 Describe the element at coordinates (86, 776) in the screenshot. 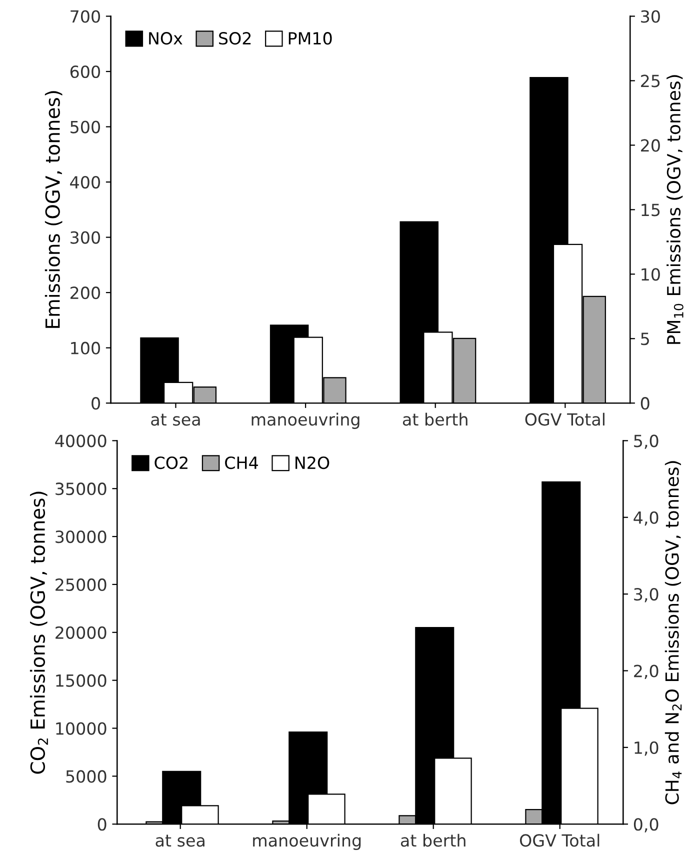

I see `y-tick-label: 5000` at that location.